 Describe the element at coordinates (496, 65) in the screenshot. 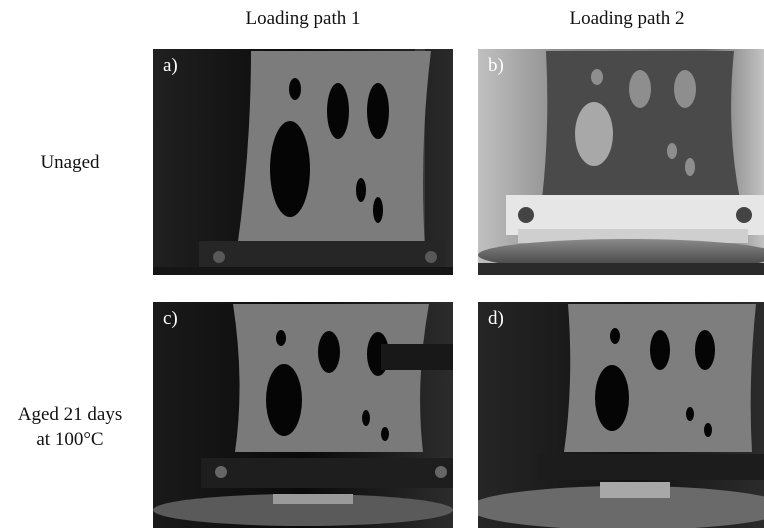

I see `panel-label-b: b)` at that location.